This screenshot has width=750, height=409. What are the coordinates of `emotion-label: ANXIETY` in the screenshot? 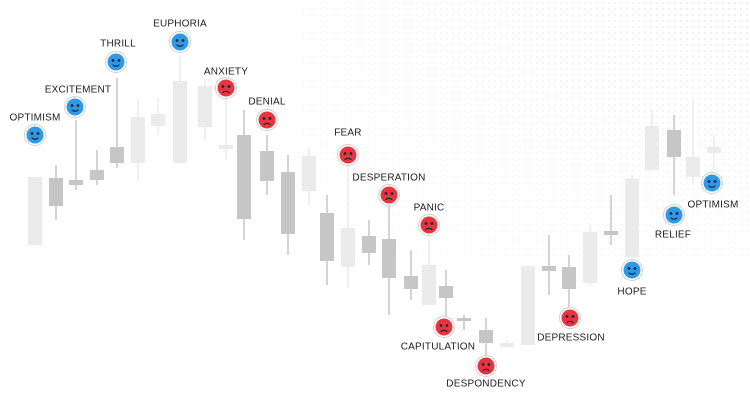 It's located at (226, 72).